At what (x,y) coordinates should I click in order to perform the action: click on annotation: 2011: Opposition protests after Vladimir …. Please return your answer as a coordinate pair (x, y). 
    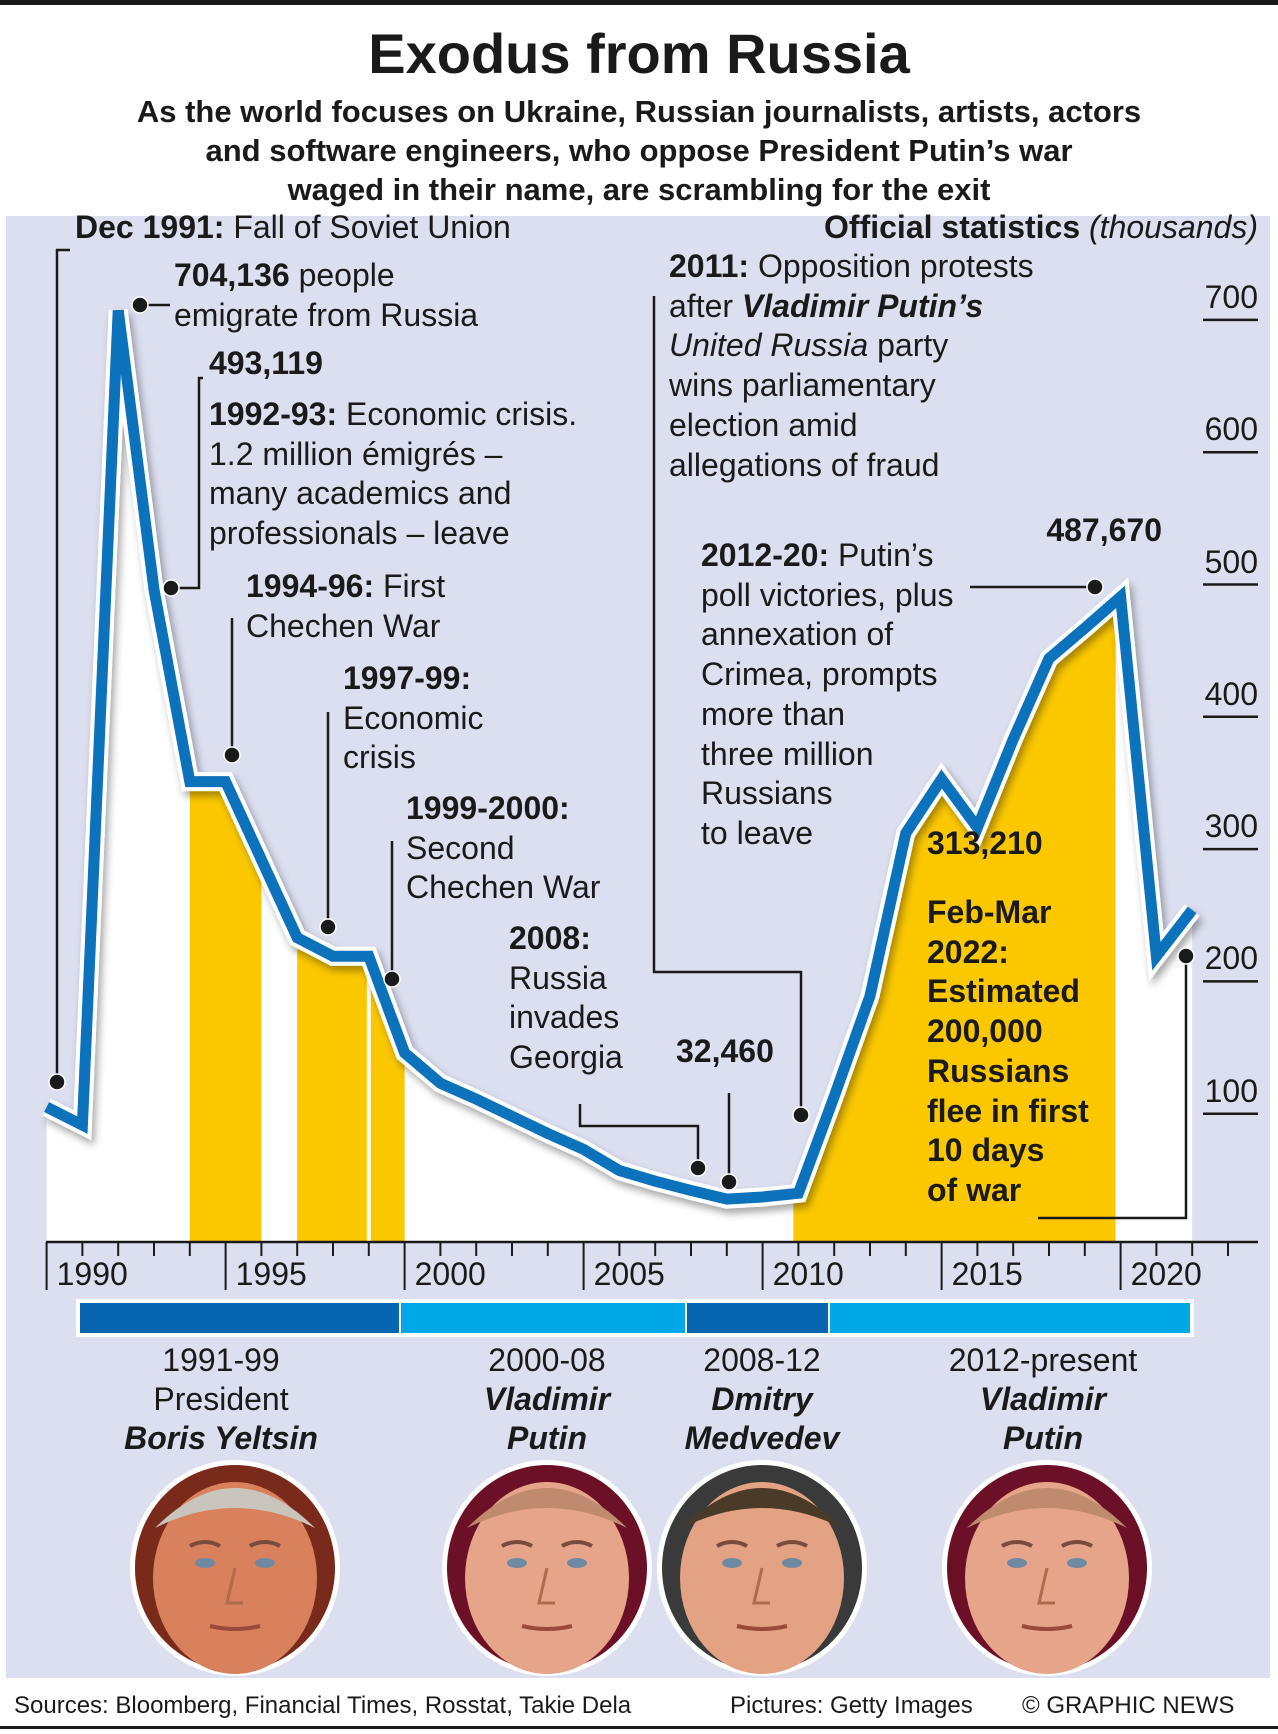
    Looking at the image, I should click on (851, 366).